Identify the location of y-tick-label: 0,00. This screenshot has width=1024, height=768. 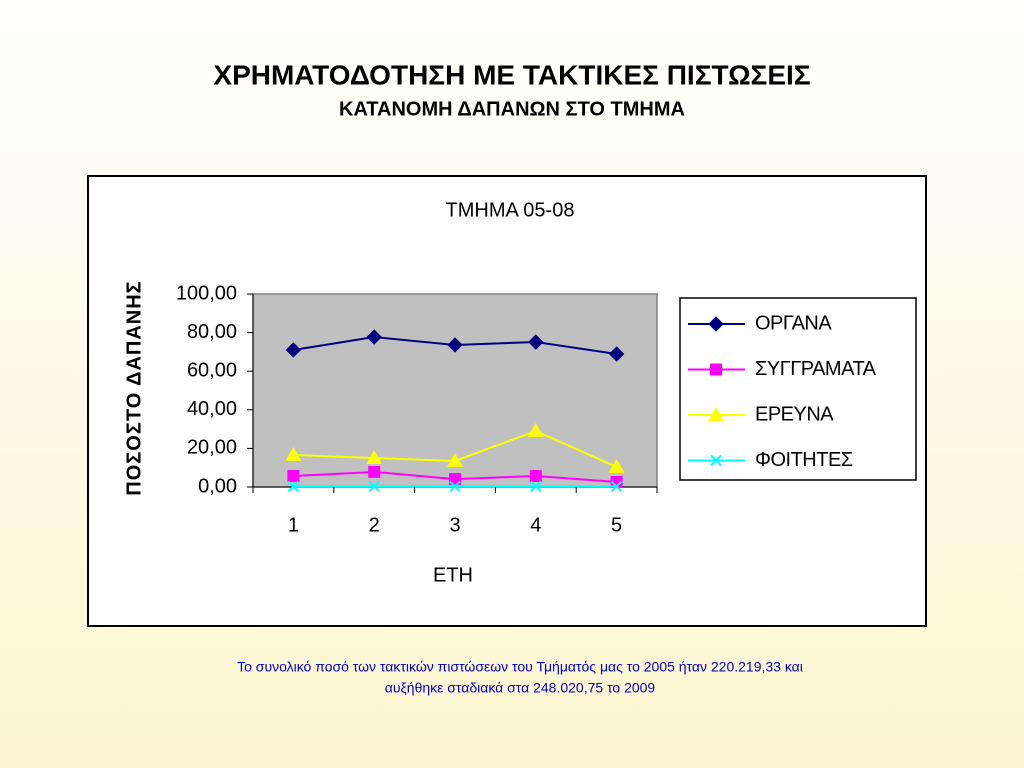
(217, 486).